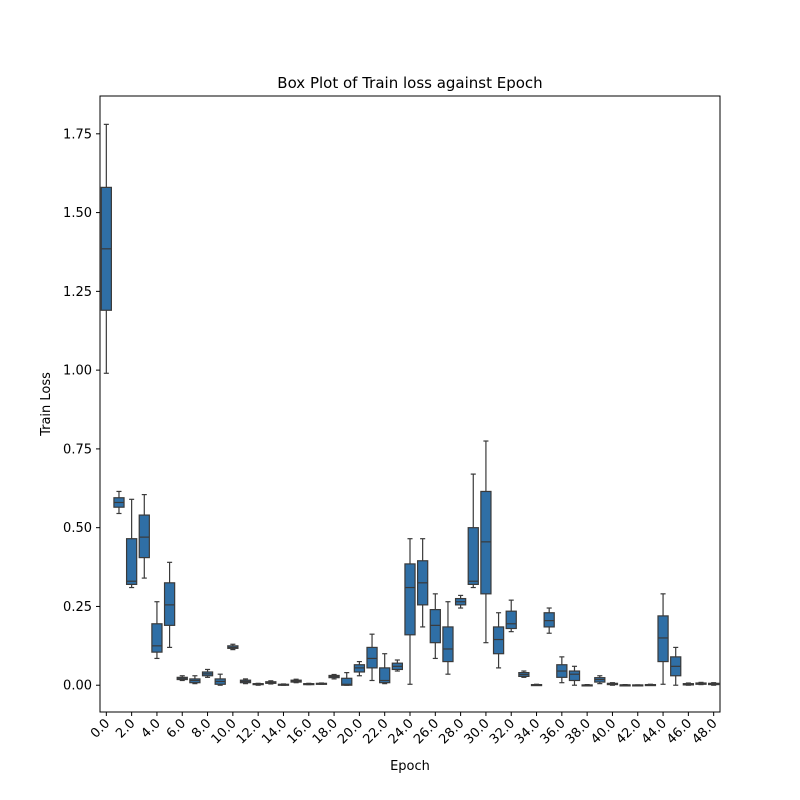  What do you see at coordinates (81, 410) in the screenshot?
I see `y-axis: 0.00 0.25 0.50 0.75 1.00 1.25 1.50 1.75` at bounding box center [81, 410].